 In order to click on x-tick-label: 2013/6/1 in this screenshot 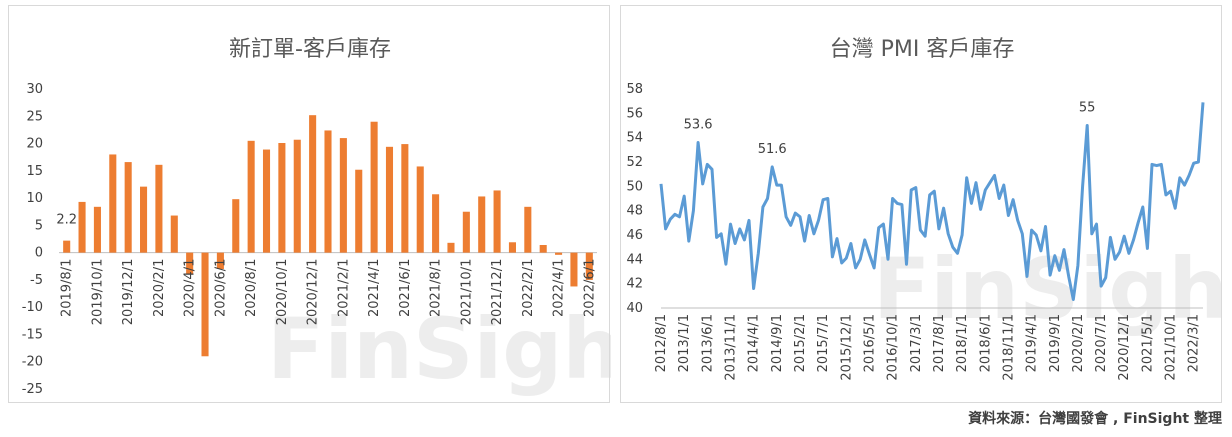, I will do `click(707, 343)`.